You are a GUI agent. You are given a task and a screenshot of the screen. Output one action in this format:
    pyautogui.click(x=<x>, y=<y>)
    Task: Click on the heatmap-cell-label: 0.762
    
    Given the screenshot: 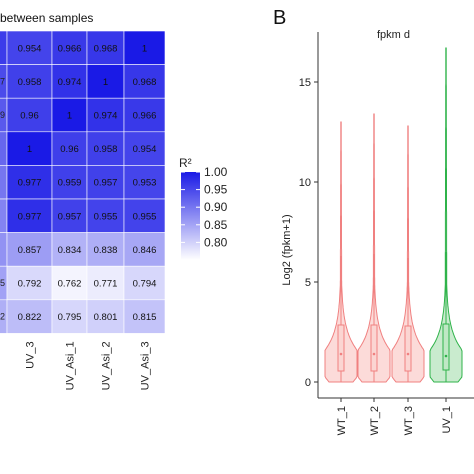 What is the action you would take?
    pyautogui.click(x=70, y=284)
    